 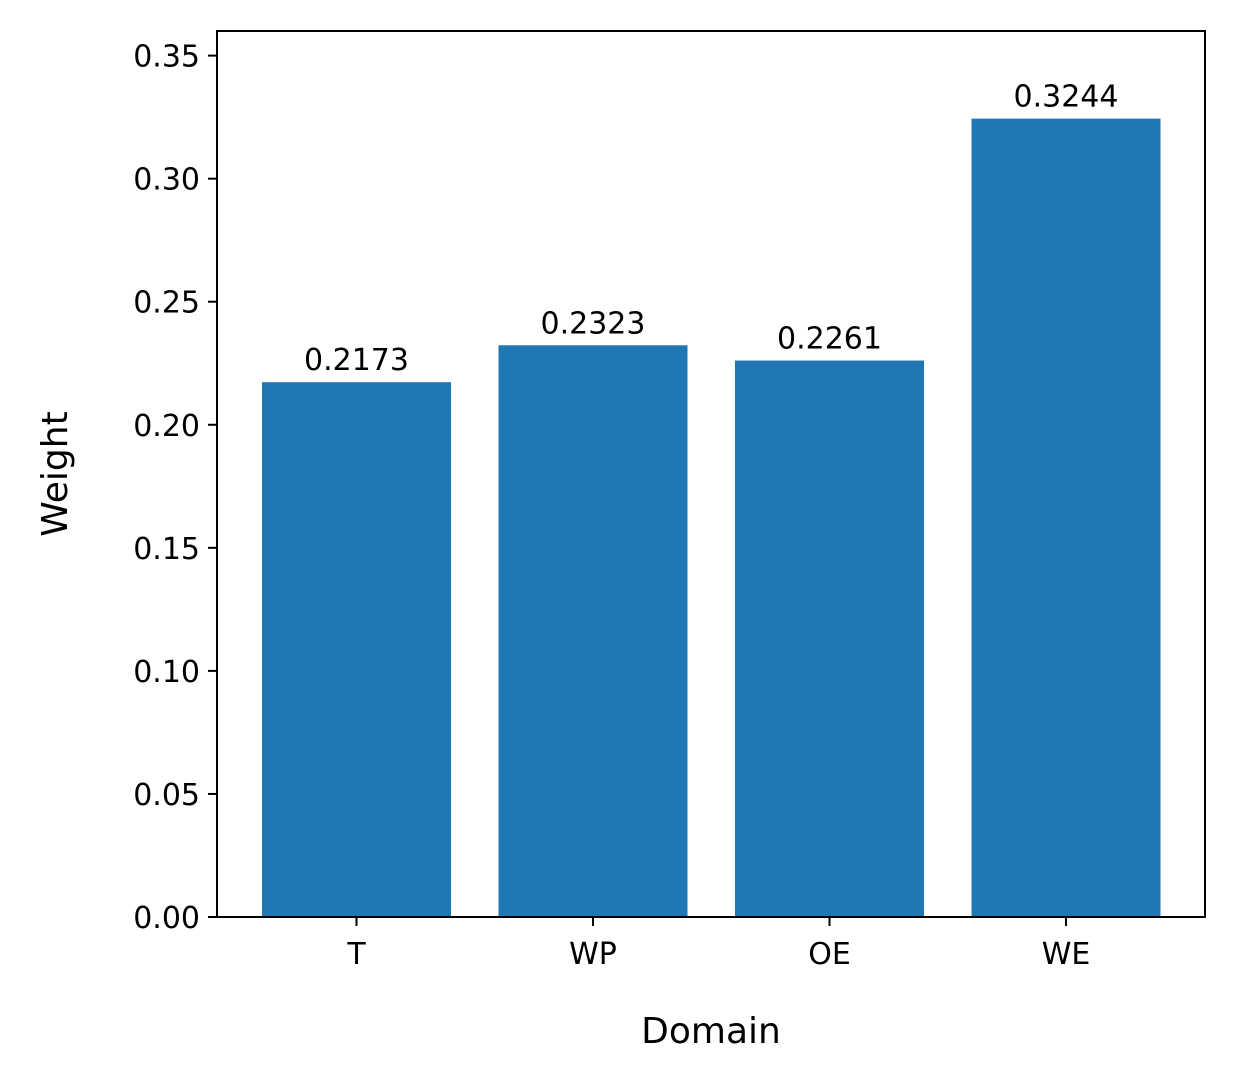 What do you see at coordinates (593, 323) in the screenshot?
I see `bar-value-label: 0.2323` at bounding box center [593, 323].